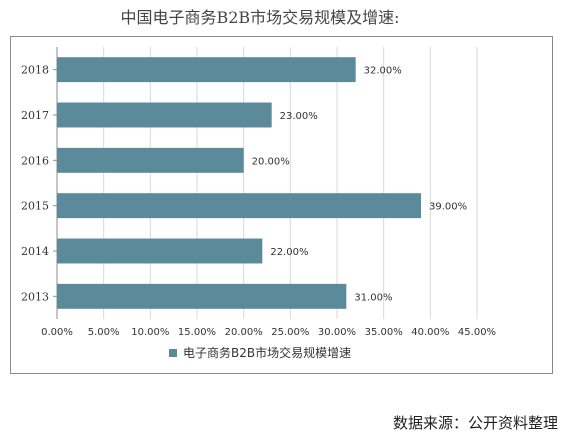 The width and height of the screenshot is (570, 442). What do you see at coordinates (477, 332) in the screenshot?
I see `x-tick-label: 45.00%` at bounding box center [477, 332].